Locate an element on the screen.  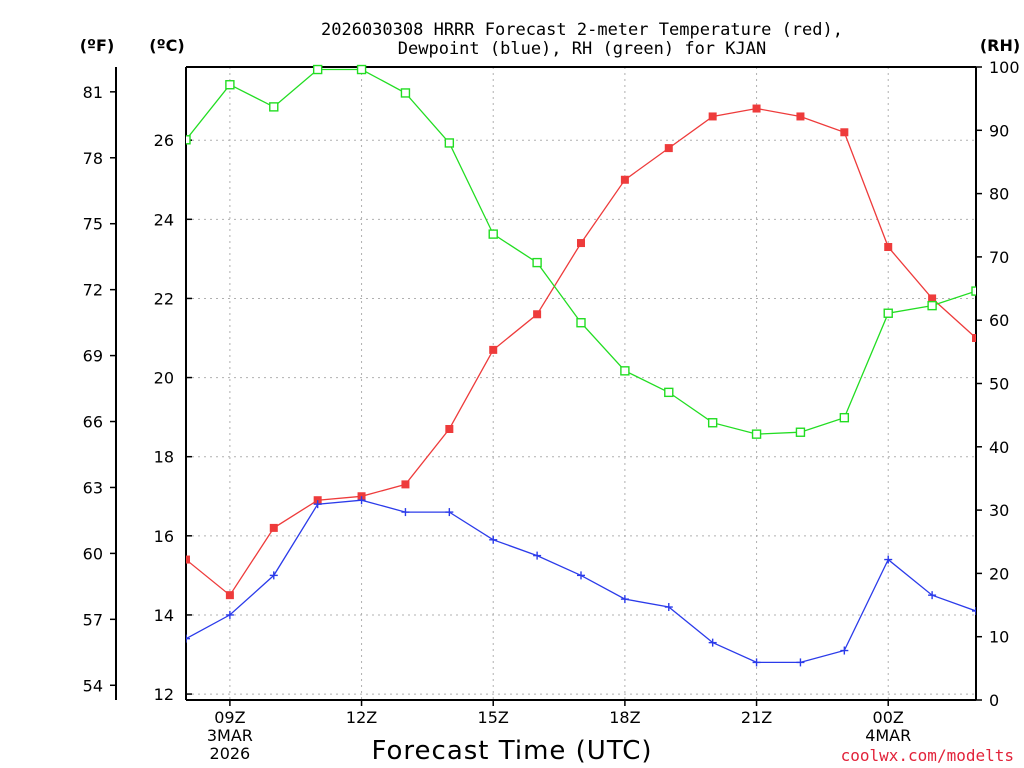
fahrenheit-tick-label: 63 is located at coordinates (93, 487).